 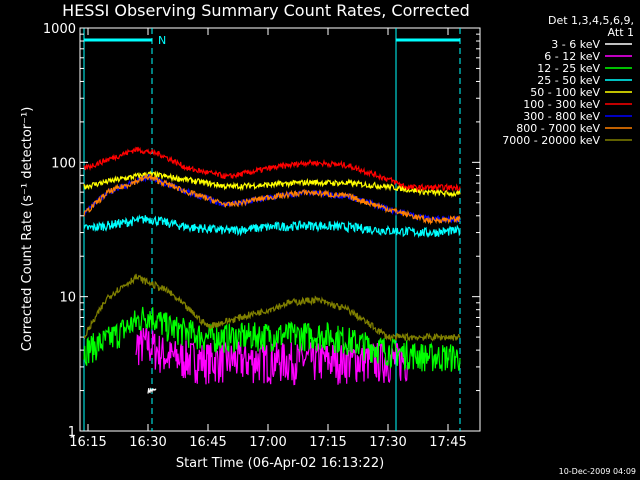 What do you see at coordinates (327, 442) in the screenshot?
I see `x-tick-label: 17:15` at bounding box center [327, 442].